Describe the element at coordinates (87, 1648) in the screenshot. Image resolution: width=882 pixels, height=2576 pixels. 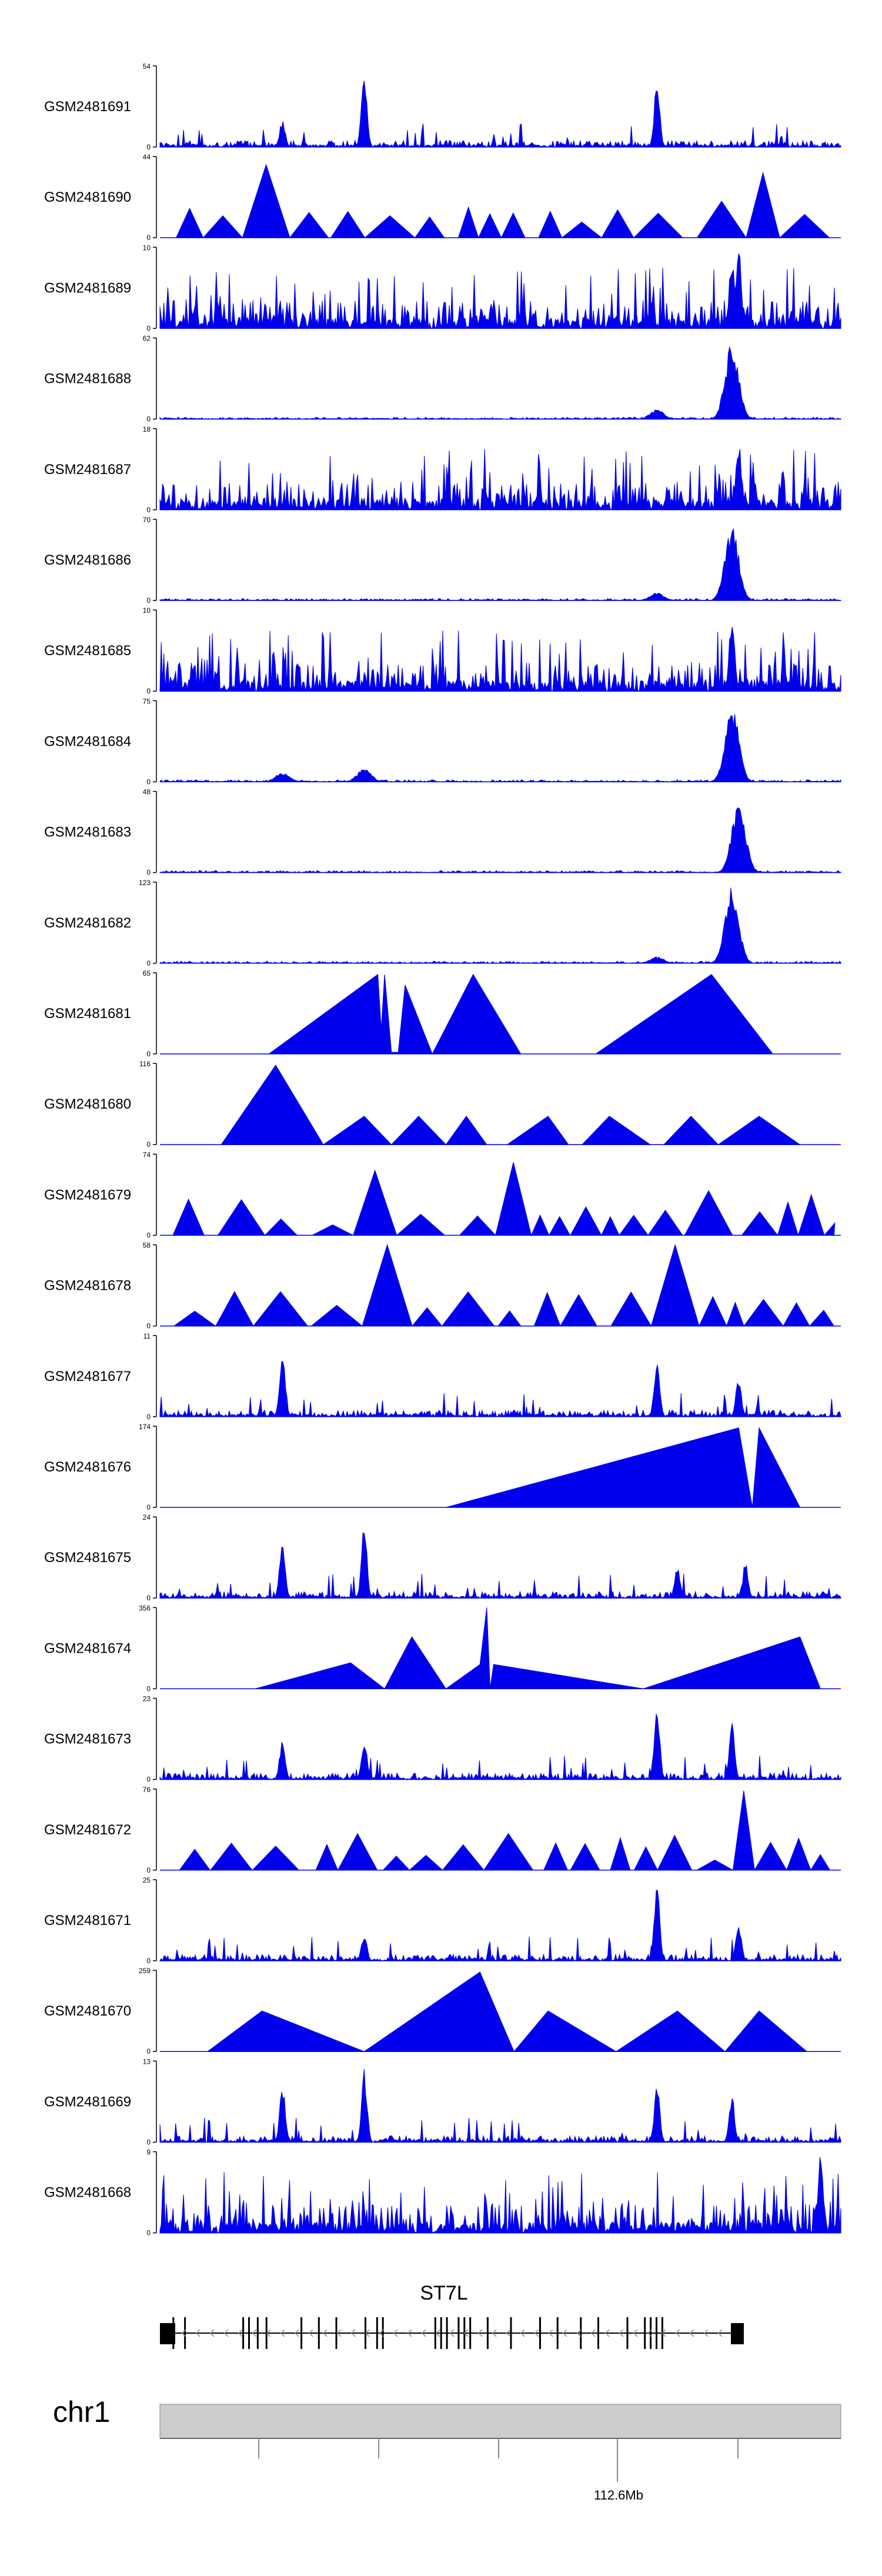
I see `track-label: GSM2481674` at that location.